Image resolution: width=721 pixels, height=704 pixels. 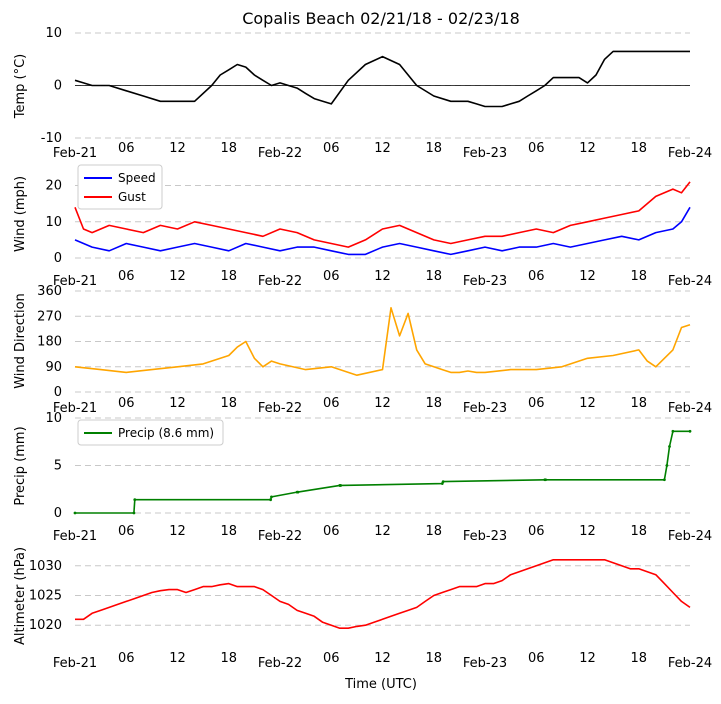 What do you see at coordinates (690, 408) in the screenshot?
I see `x-tick-label: Feb-24` at bounding box center [690, 408].